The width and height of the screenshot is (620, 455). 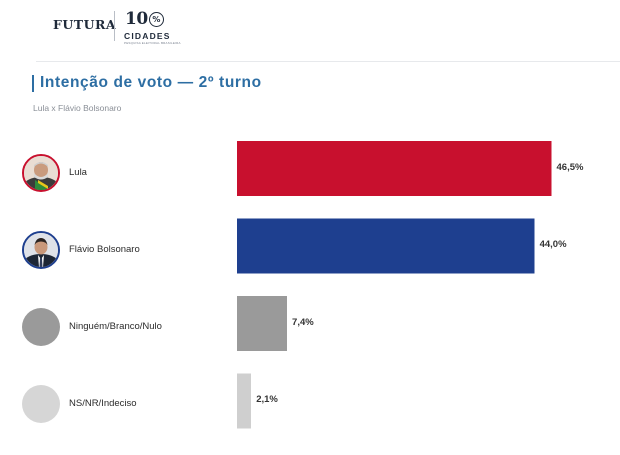 What do you see at coordinates (267, 399) in the screenshot?
I see `value-label: 2,1%` at bounding box center [267, 399].